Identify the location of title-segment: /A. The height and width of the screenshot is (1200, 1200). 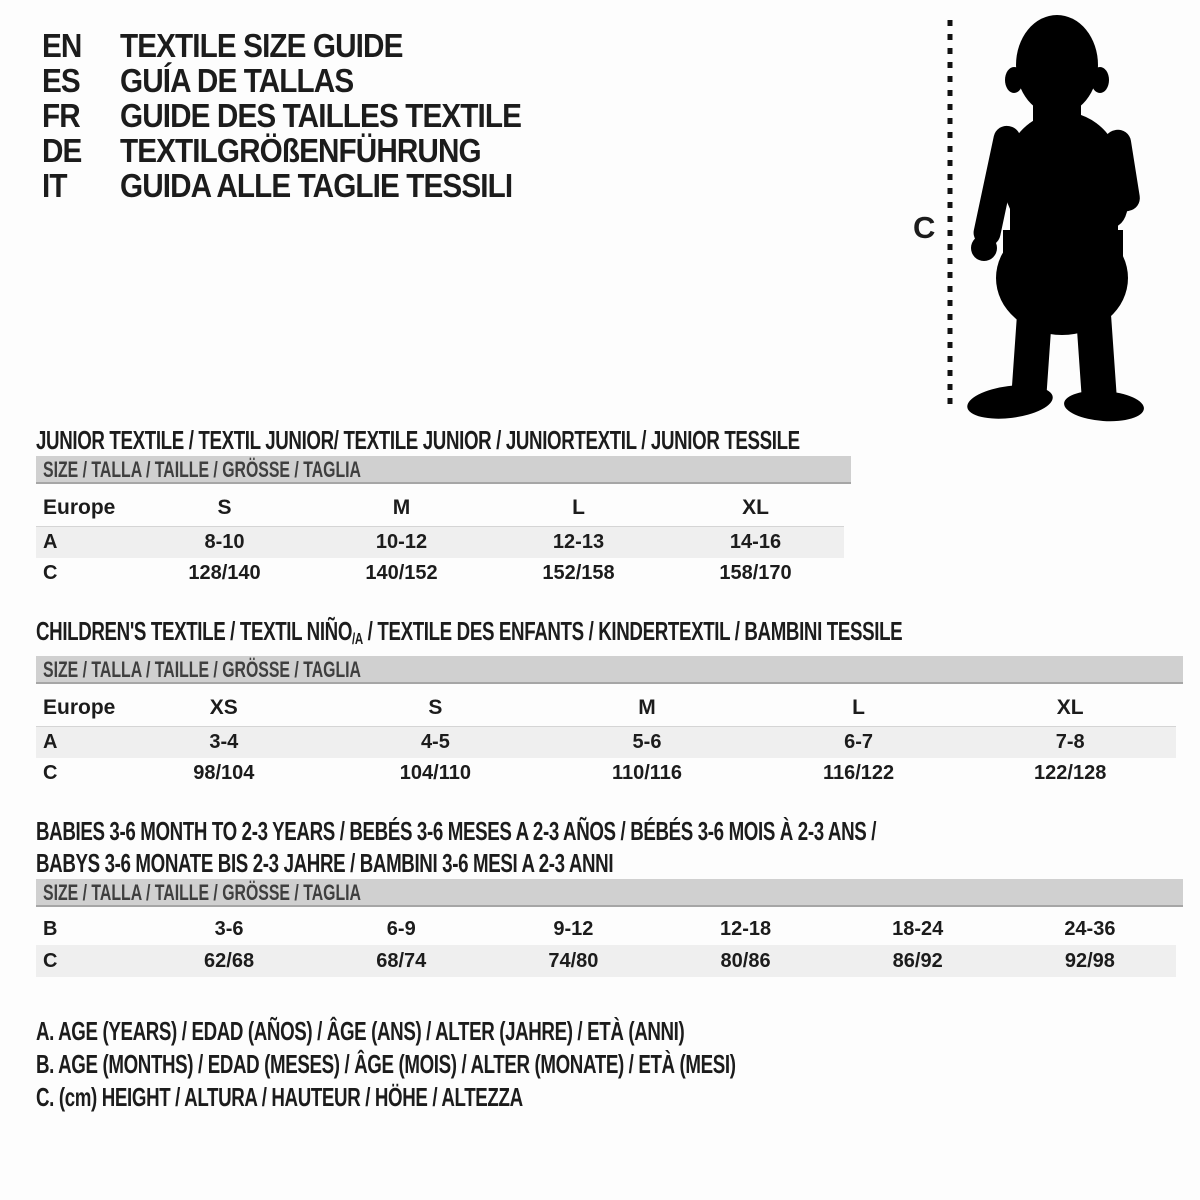
(357, 639).